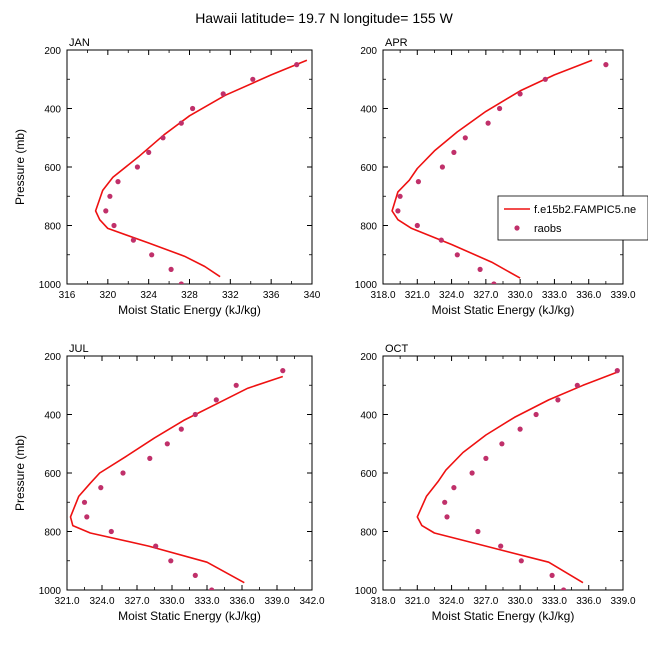 The height and width of the screenshot is (648, 648). Describe the element at coordinates (271, 295) in the screenshot. I see `x-tick-label: 336` at that location.